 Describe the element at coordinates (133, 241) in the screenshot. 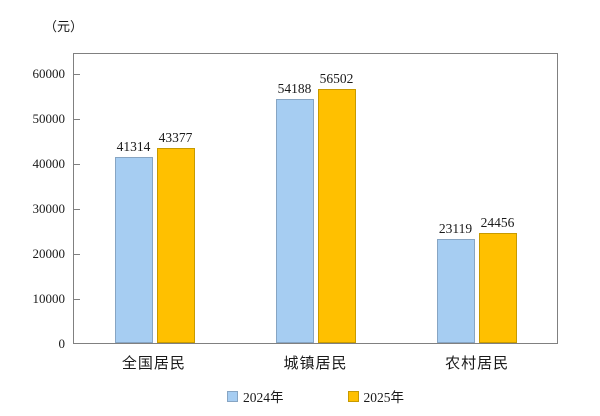

I see `bar-2024年-全国居民: 41314` at that location.